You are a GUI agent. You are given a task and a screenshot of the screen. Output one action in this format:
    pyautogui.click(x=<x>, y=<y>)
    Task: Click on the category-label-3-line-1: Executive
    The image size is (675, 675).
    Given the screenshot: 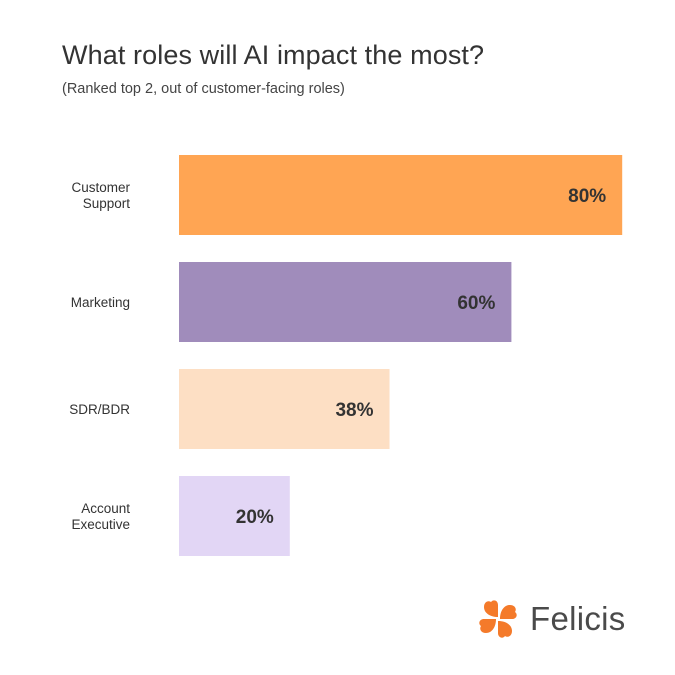 What is the action you would take?
    pyautogui.click(x=100, y=524)
    